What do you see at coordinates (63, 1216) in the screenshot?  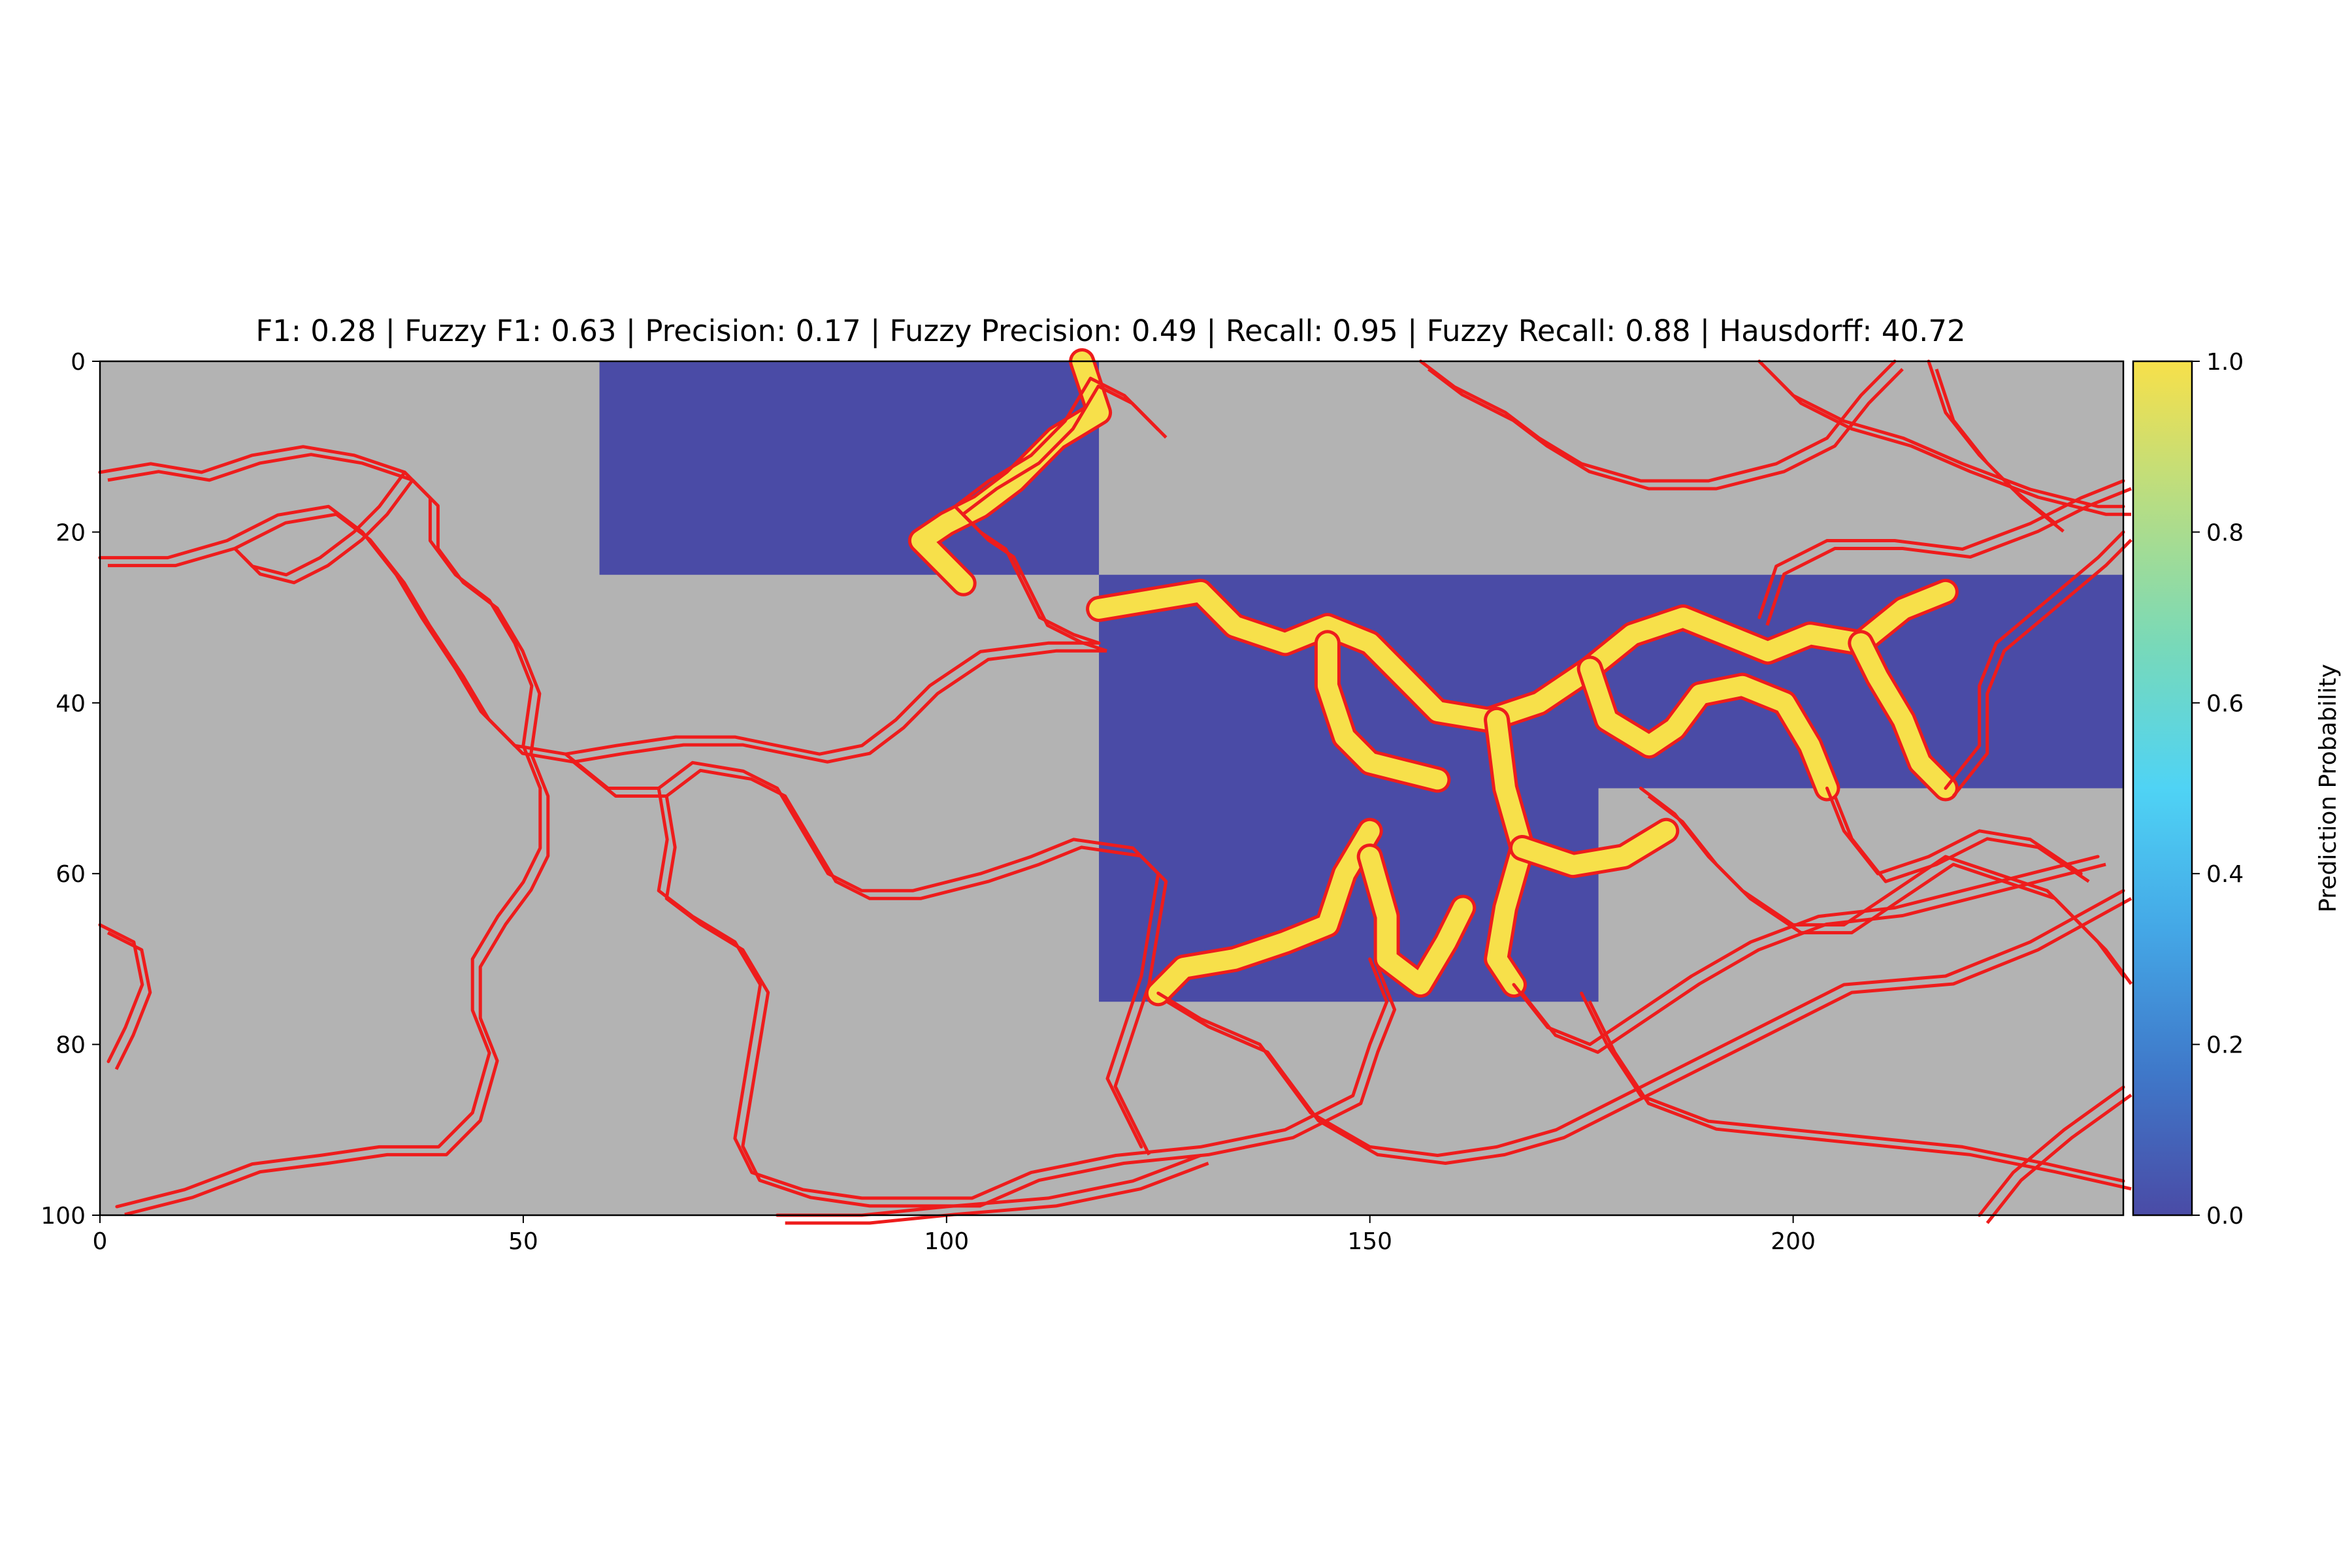 I see `y-tick-label: 100` at bounding box center [63, 1216].